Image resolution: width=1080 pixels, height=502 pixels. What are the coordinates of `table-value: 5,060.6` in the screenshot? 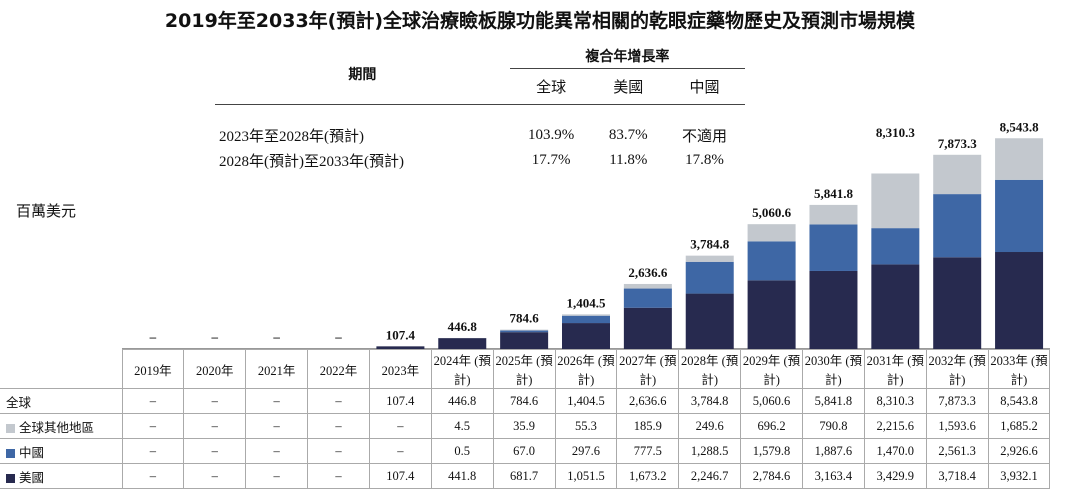 It's located at (771, 401).